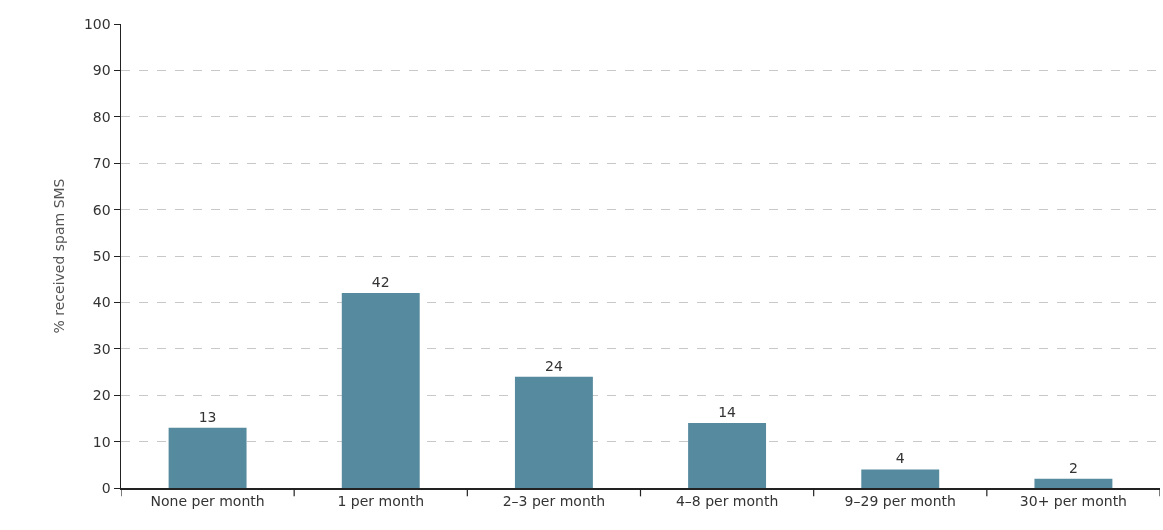 The width and height of the screenshot is (1163, 530). I want to click on y-tick-label: 60, so click(101, 209).